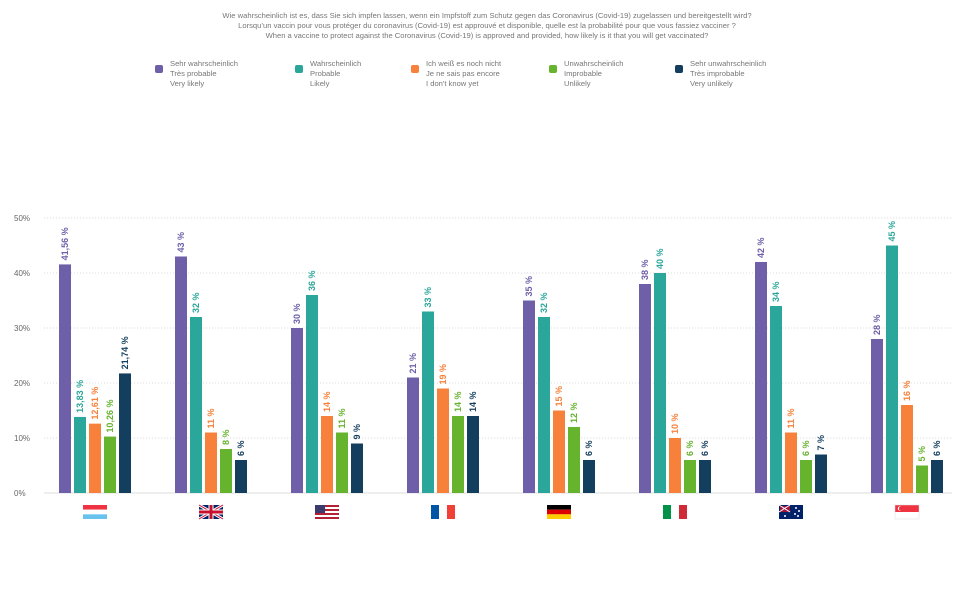 This screenshot has height=608, width=974. Describe the element at coordinates (790, 511) in the screenshot. I see `flag-australia-icon` at that location.